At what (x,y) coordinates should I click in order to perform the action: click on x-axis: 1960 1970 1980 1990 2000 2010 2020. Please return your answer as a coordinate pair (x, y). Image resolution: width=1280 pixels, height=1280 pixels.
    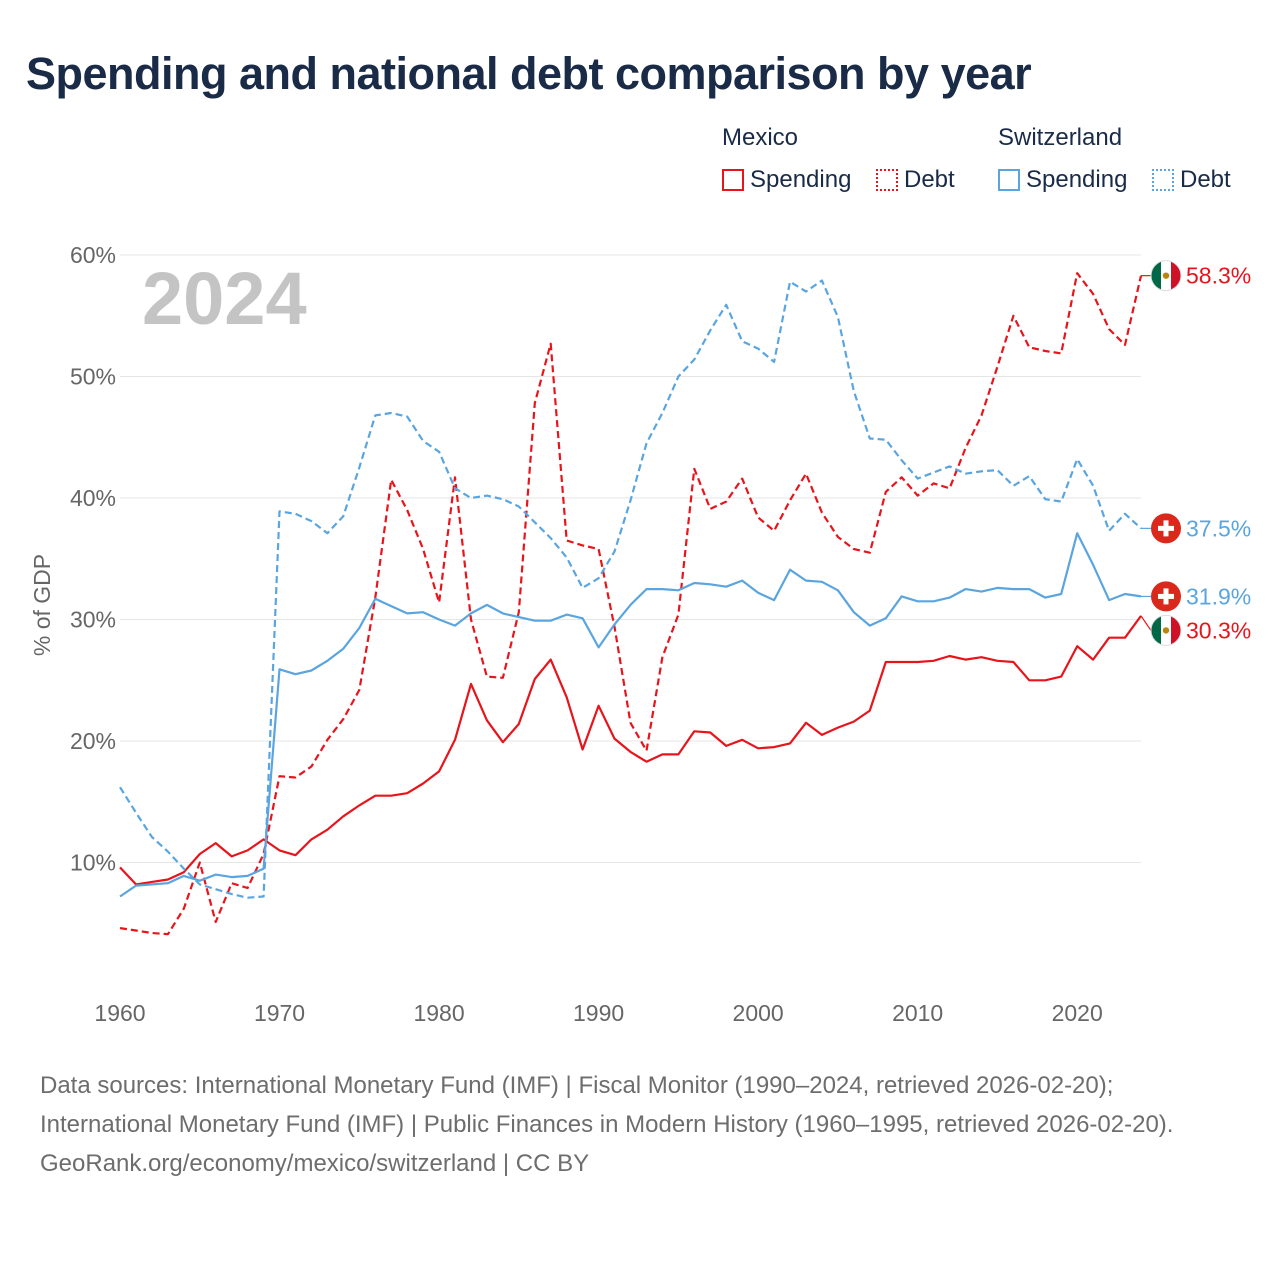
    Looking at the image, I should click on (598, 1013).